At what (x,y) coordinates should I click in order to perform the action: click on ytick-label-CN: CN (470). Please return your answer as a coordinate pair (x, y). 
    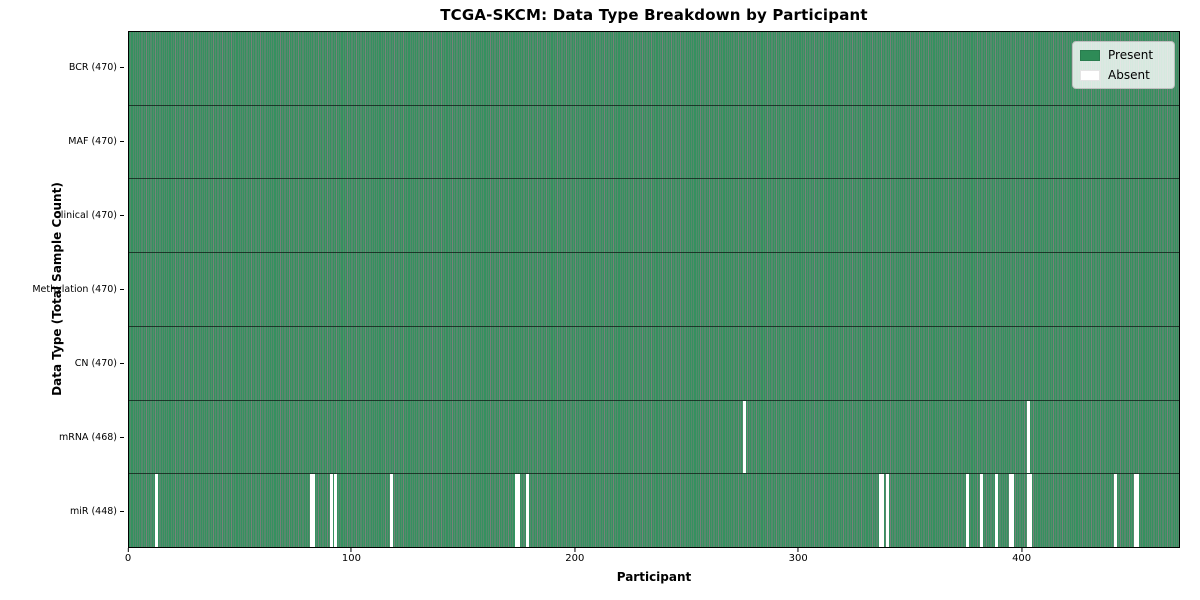
    Looking at the image, I should click on (95, 363).